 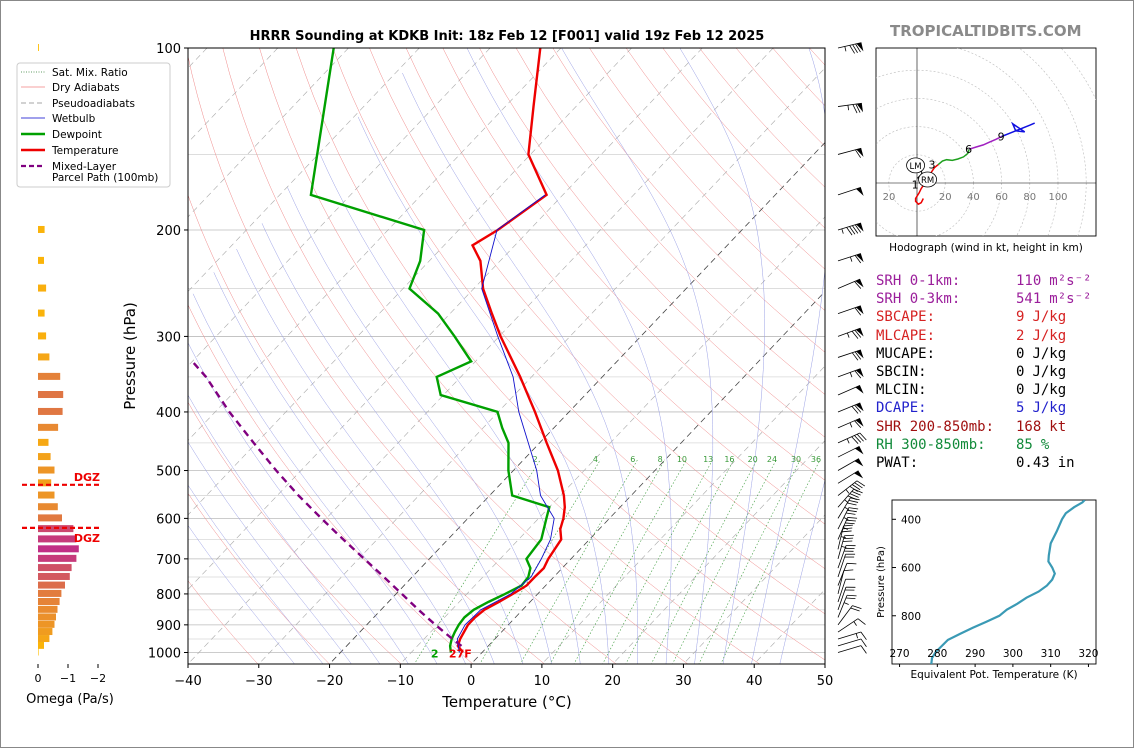 I want to click on y-tick-label: 800, so click(x=168, y=595).